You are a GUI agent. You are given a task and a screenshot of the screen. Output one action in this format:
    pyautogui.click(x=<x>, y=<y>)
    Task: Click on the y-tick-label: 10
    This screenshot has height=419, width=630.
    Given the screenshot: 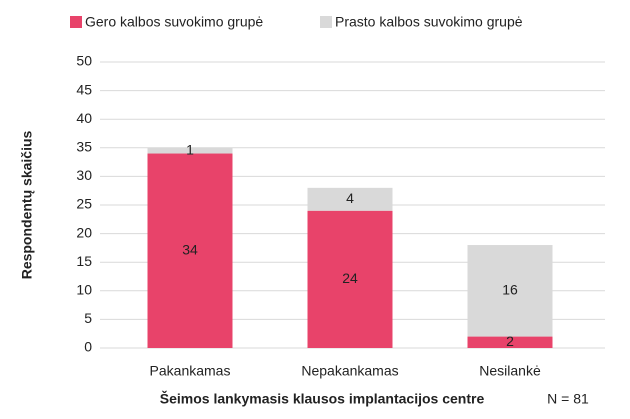 What is the action you would take?
    pyautogui.click(x=84, y=290)
    